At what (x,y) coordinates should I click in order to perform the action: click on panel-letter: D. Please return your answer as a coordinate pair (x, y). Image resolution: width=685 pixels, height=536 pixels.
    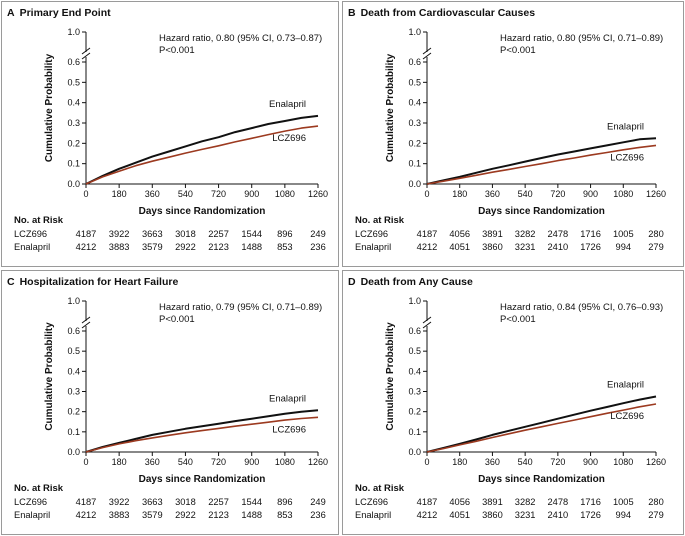
    Looking at the image, I should click on (352, 282).